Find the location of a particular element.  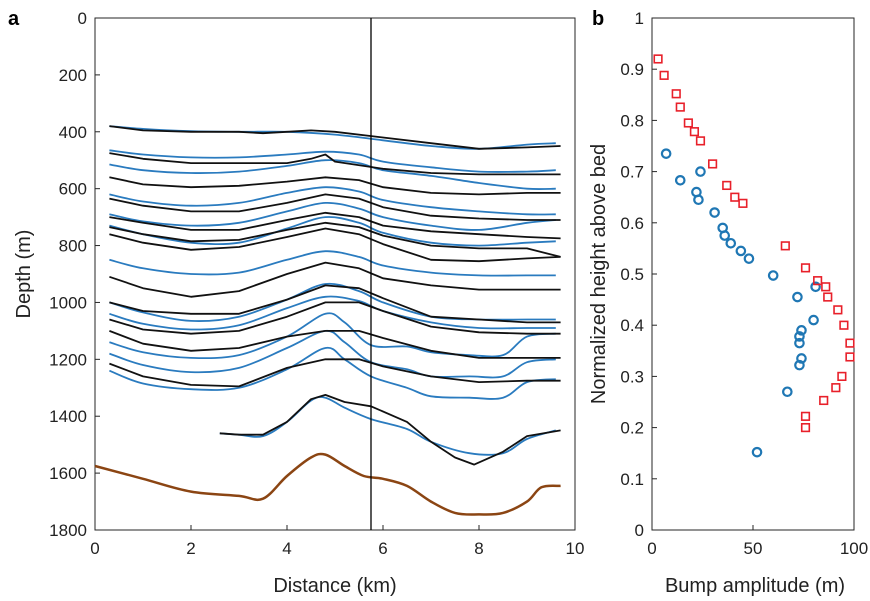

panel-b-y-ticks: 0 0.1 0.2 0.3 0.4 0.5 0.6 0.7 0.8 0.9 1 is located at coordinates (638, 274).